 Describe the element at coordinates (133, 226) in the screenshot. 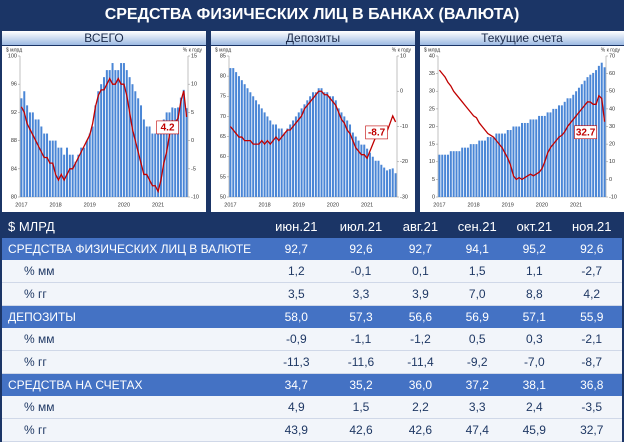

I see `header-cell: $ МЛРД` at that location.